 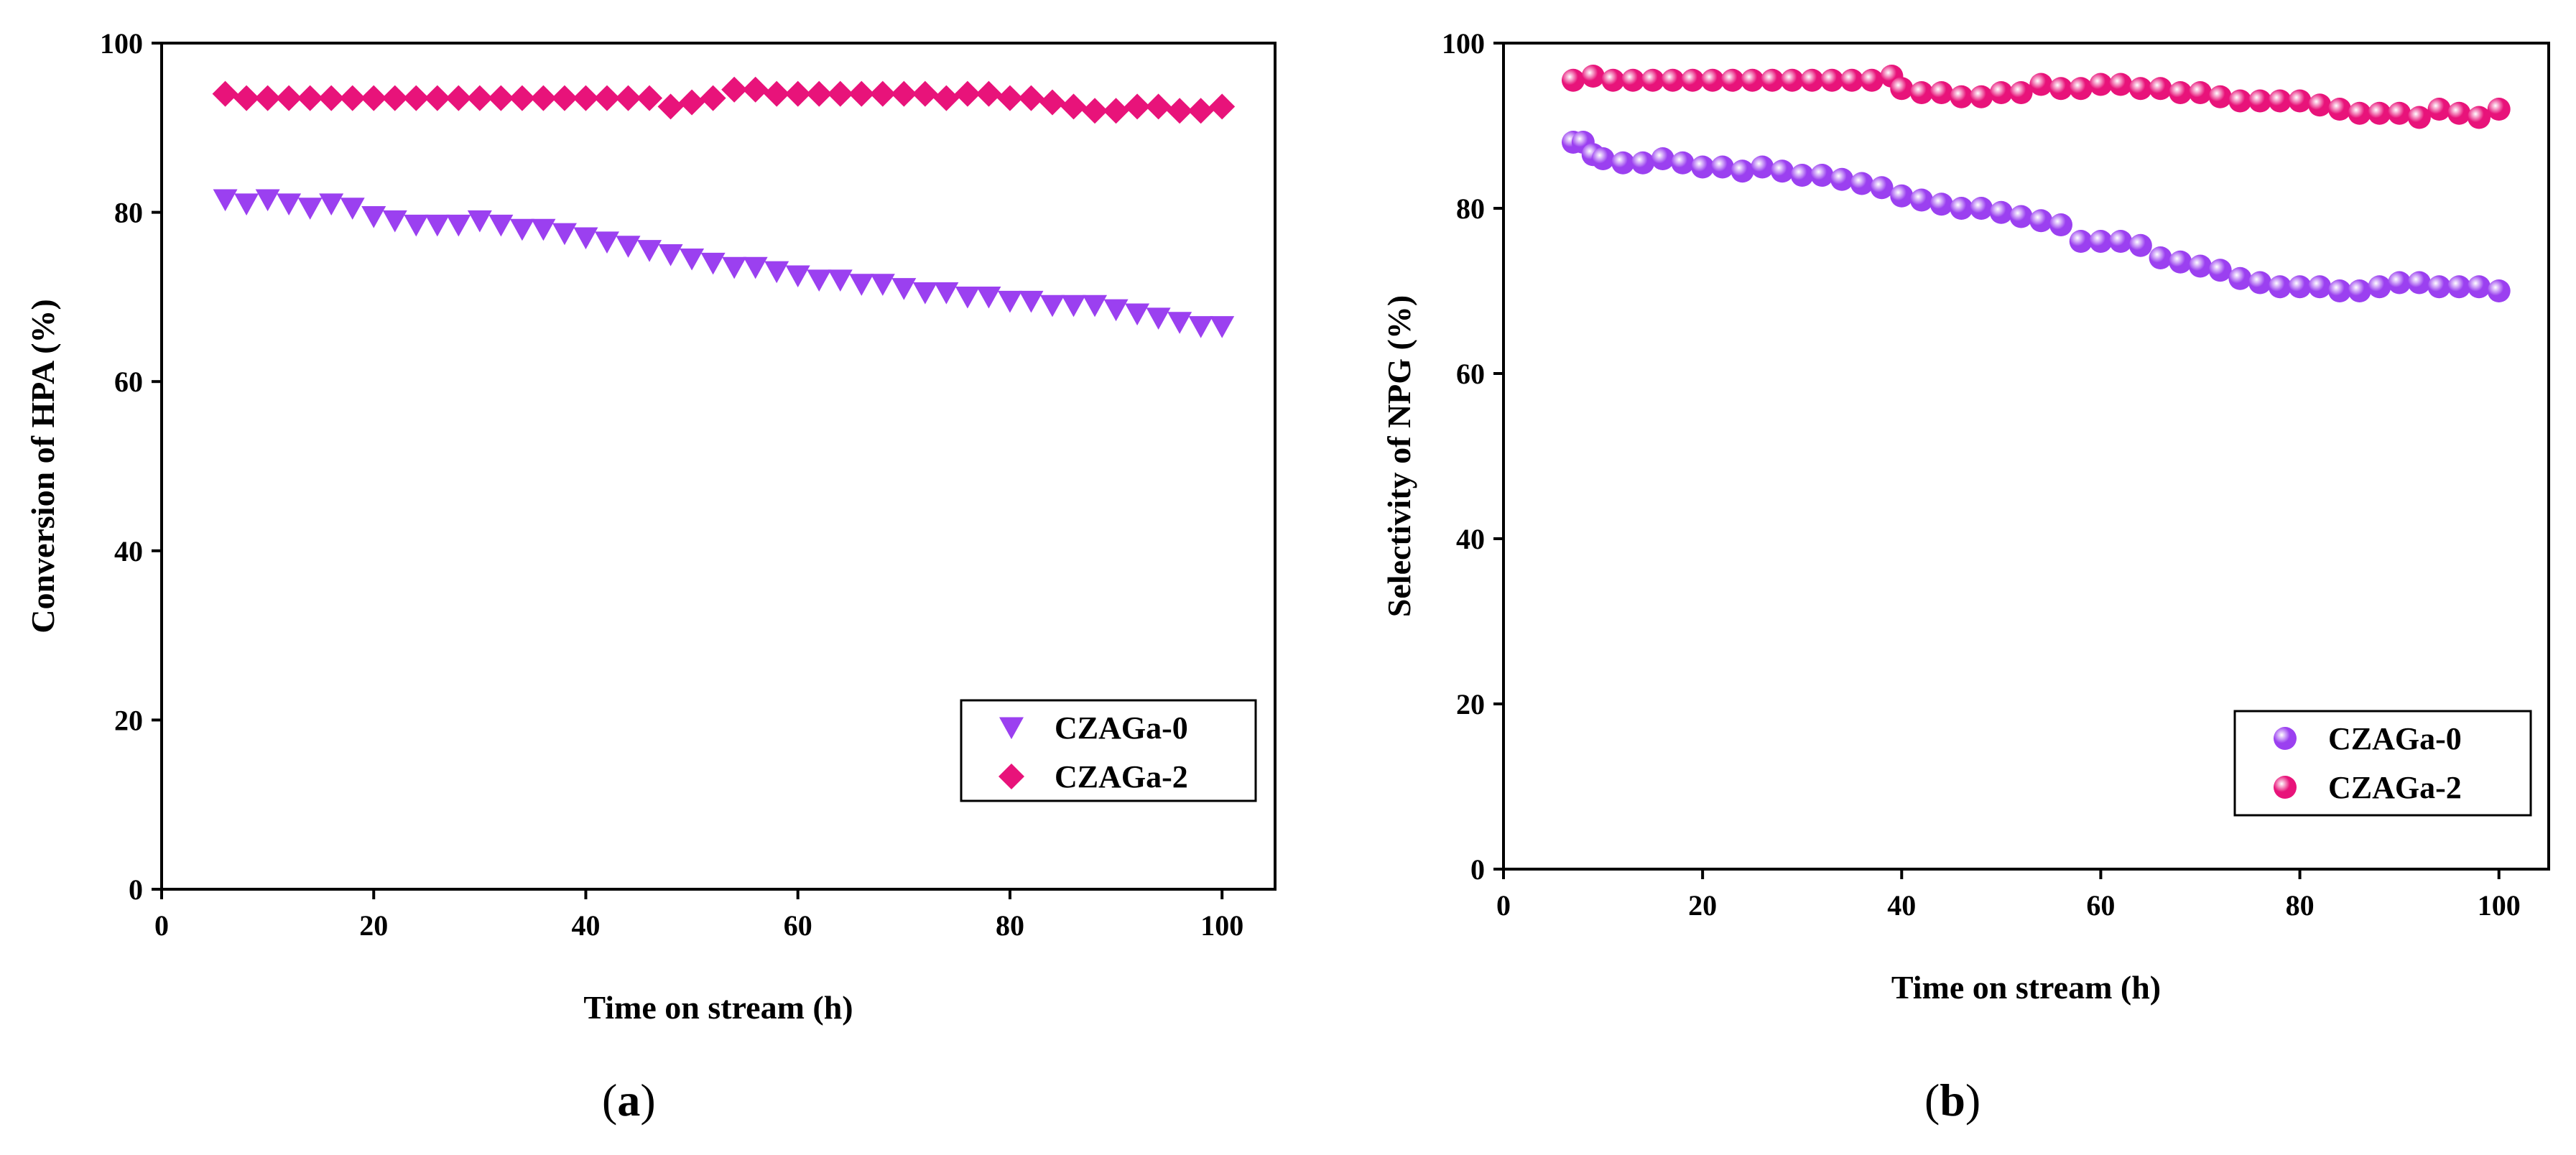 I want to click on x-tick-label: 20, so click(x=373, y=926).